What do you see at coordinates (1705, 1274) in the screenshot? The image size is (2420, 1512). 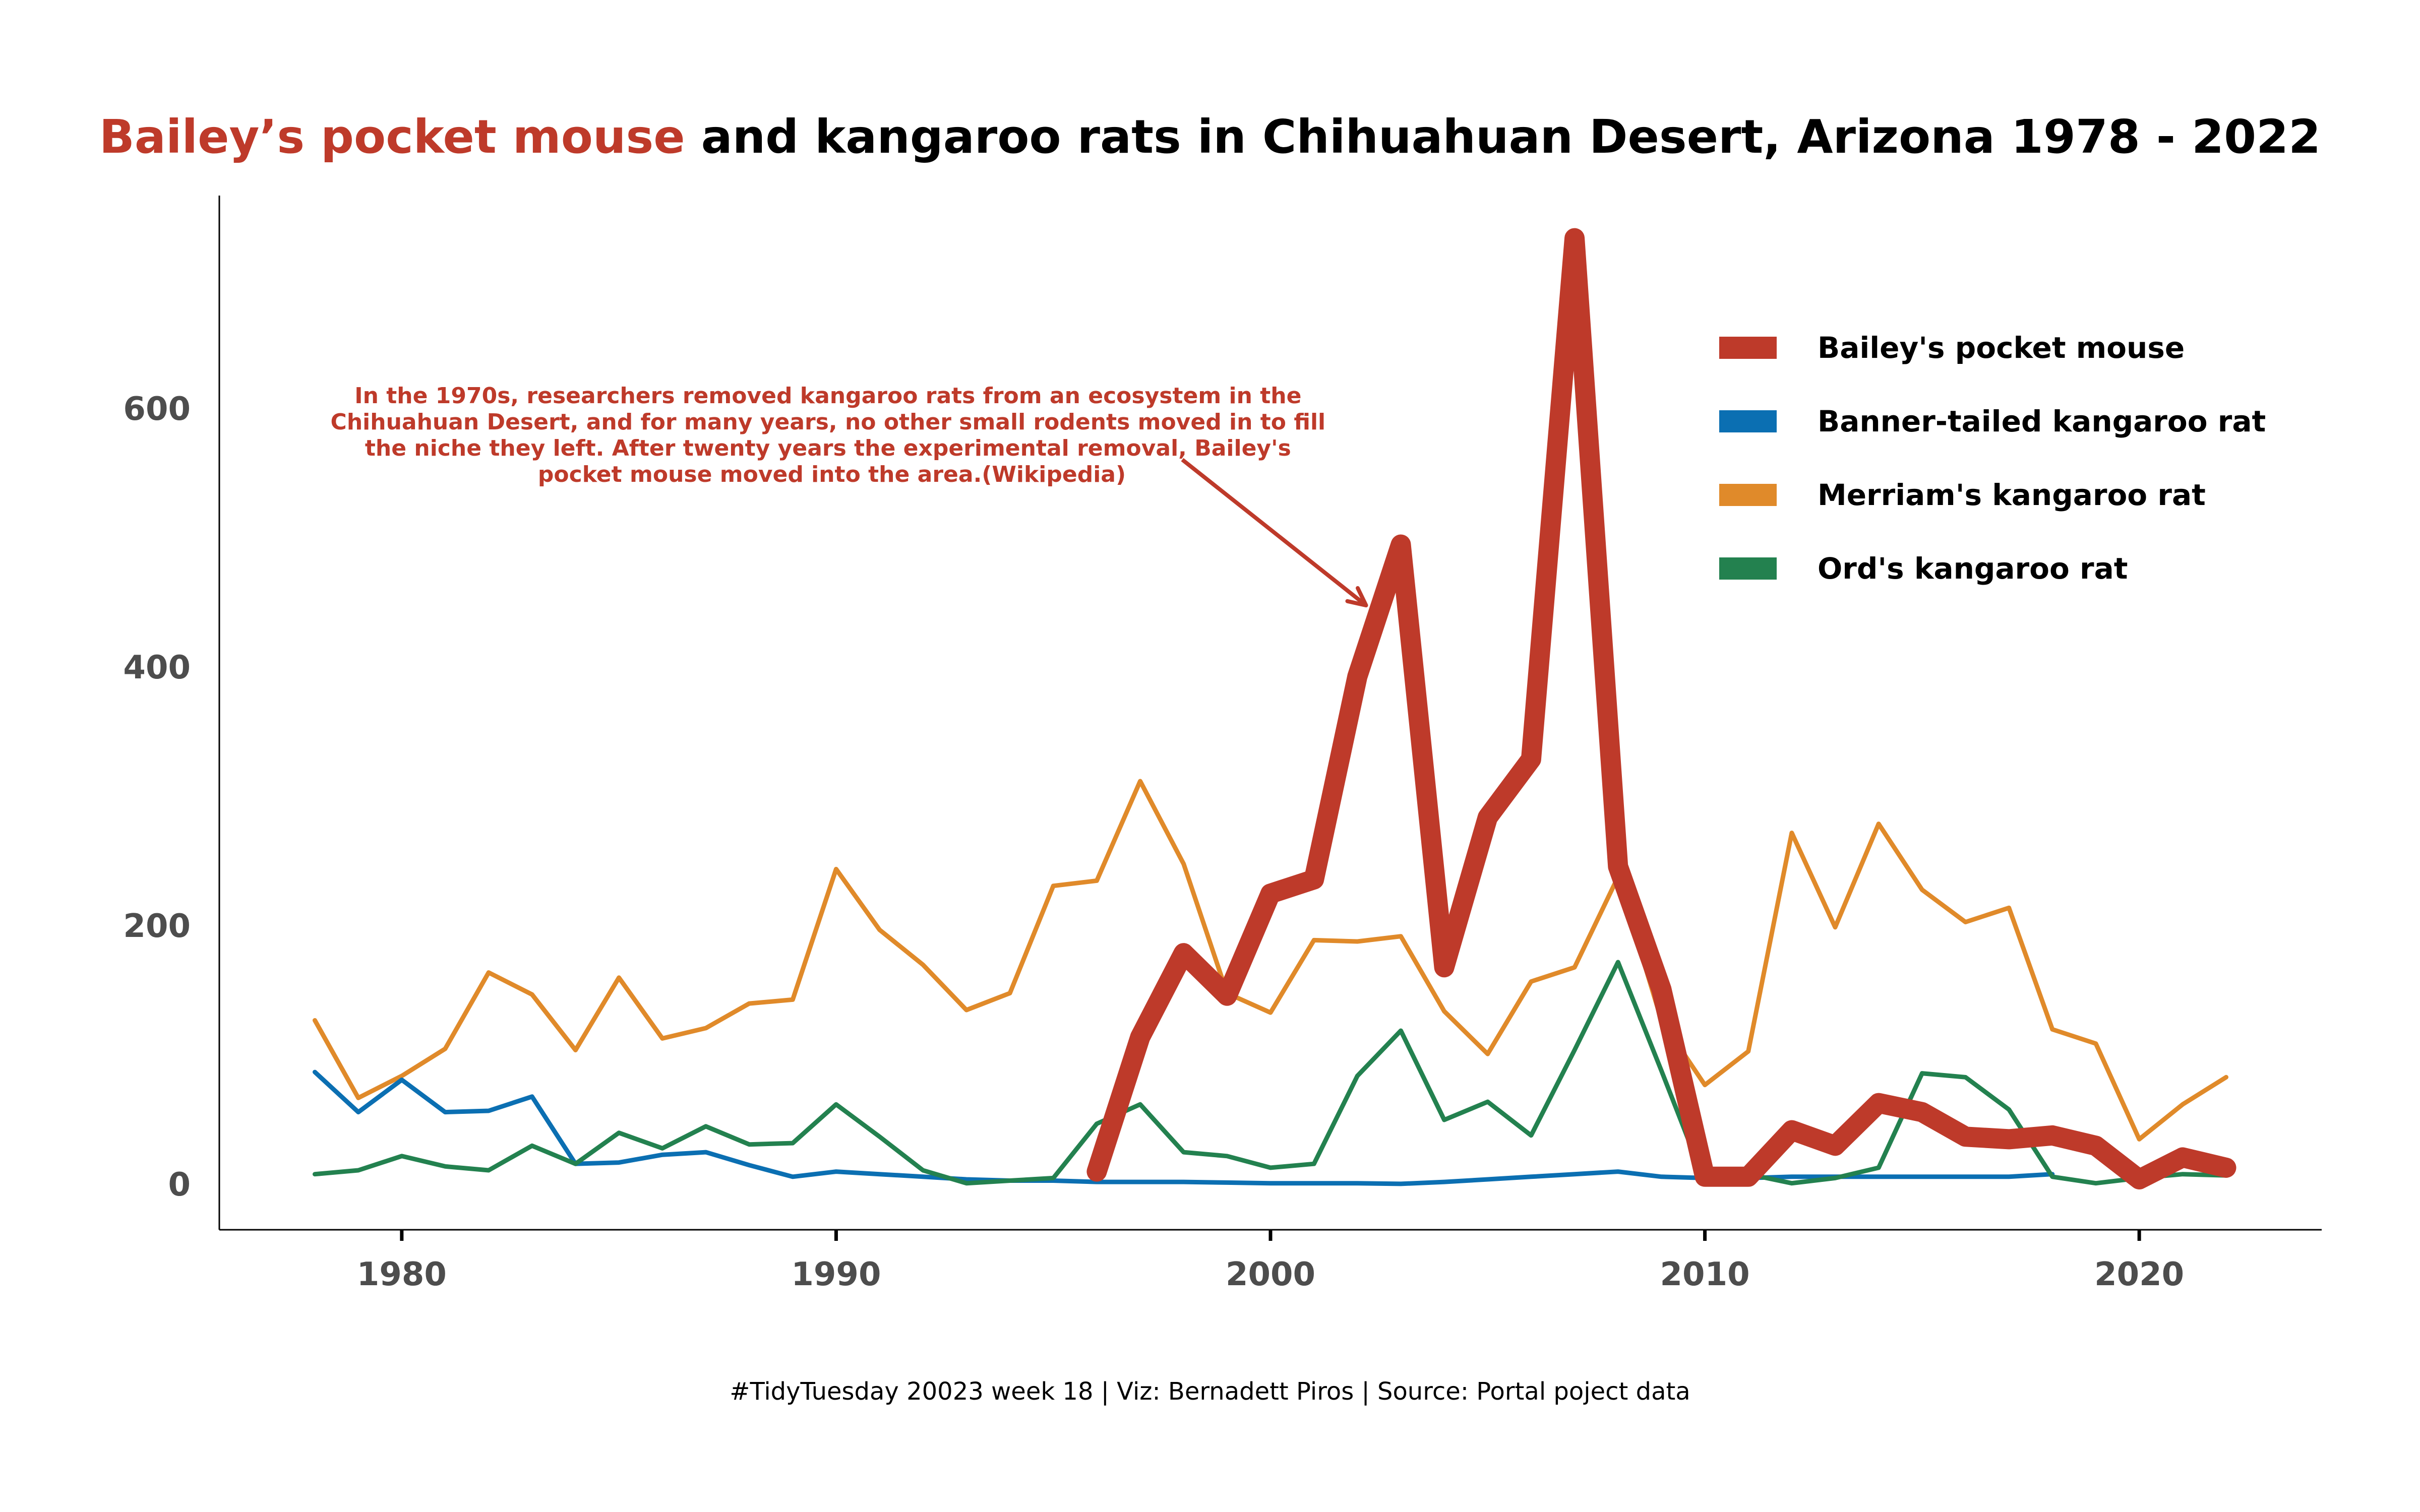 I see `x-tick-label: 2010` at bounding box center [1705, 1274].